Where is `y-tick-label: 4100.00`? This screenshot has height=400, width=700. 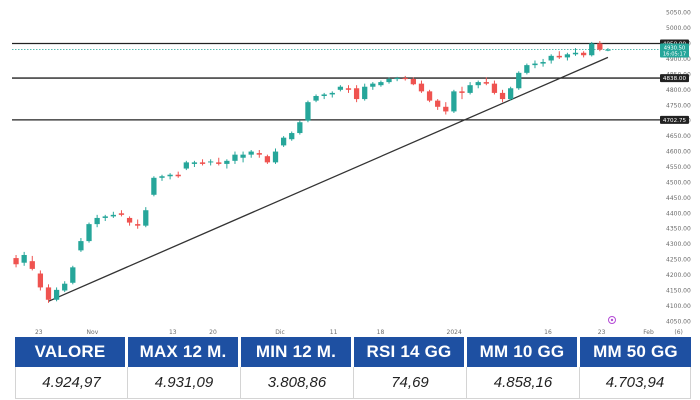 y-tick-label: 4100.00 is located at coordinates (678, 306).